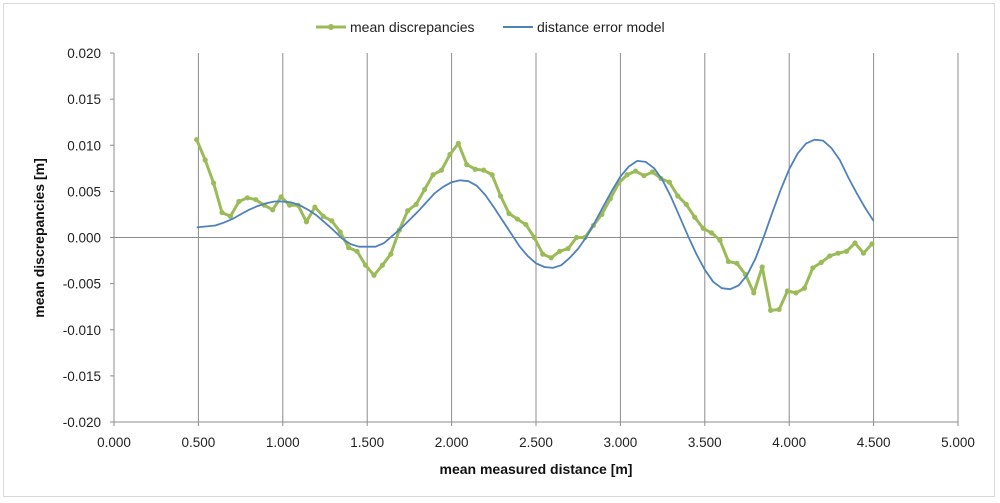 The image size is (1000, 503). I want to click on y-tick-label: 0.005, so click(84, 191).